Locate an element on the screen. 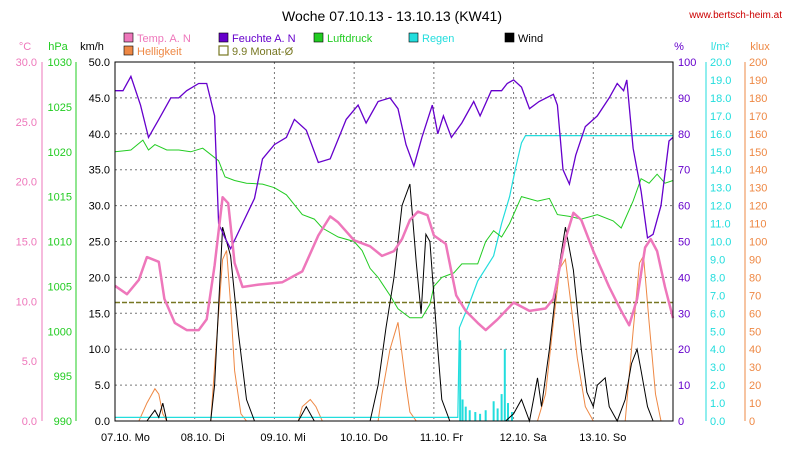  pressure-axis-tick-label: 1025 is located at coordinates (60, 108).